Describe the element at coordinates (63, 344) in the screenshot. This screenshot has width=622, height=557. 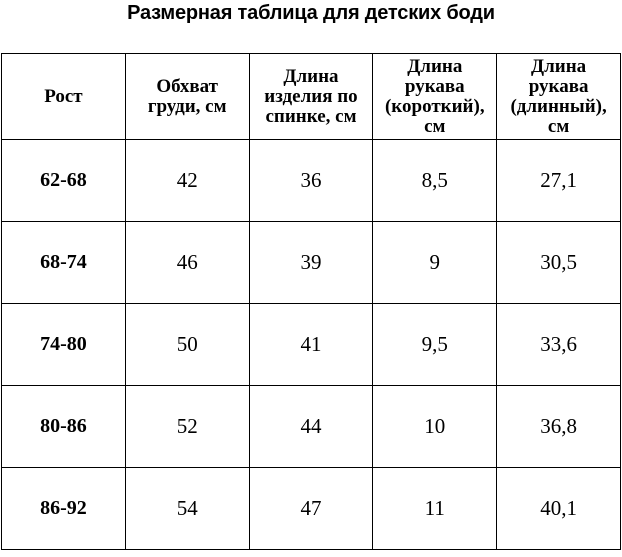
I see `row-header: 74-80` at that location.